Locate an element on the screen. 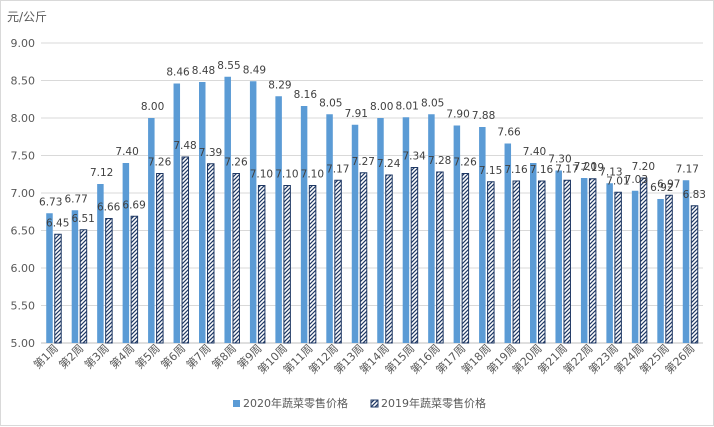 The width and height of the screenshot is (714, 427). data-label-2019: 7.48 is located at coordinates (184, 146).